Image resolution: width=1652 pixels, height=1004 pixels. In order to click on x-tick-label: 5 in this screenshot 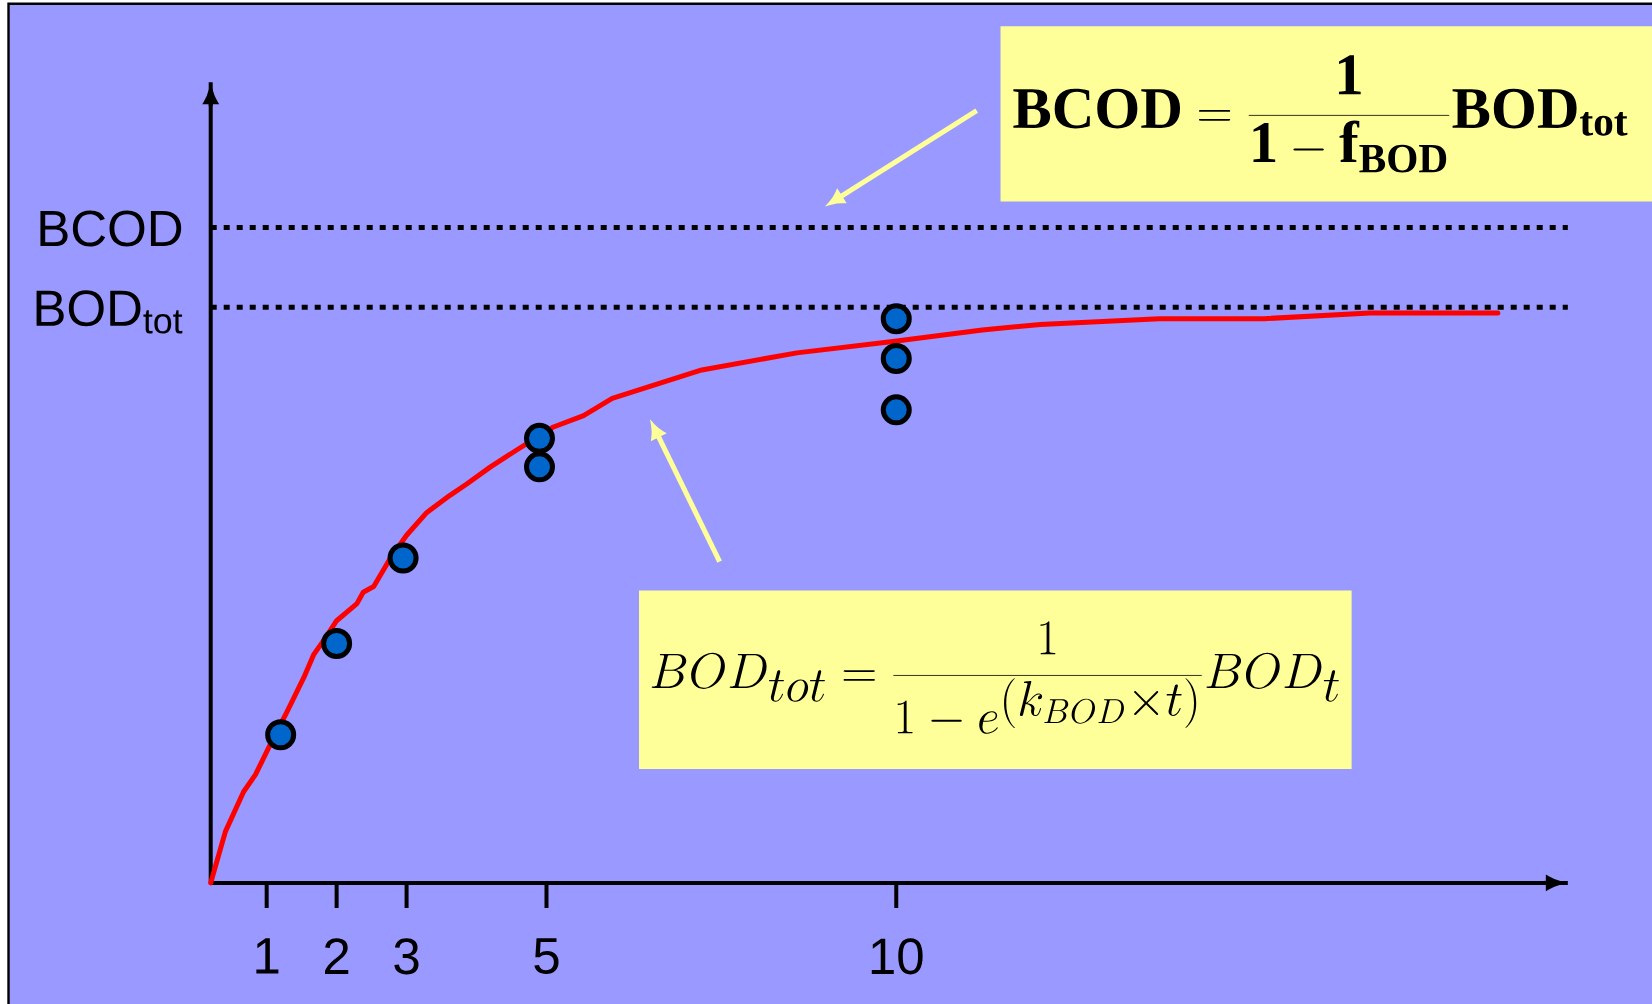, I will do `click(546, 956)`.